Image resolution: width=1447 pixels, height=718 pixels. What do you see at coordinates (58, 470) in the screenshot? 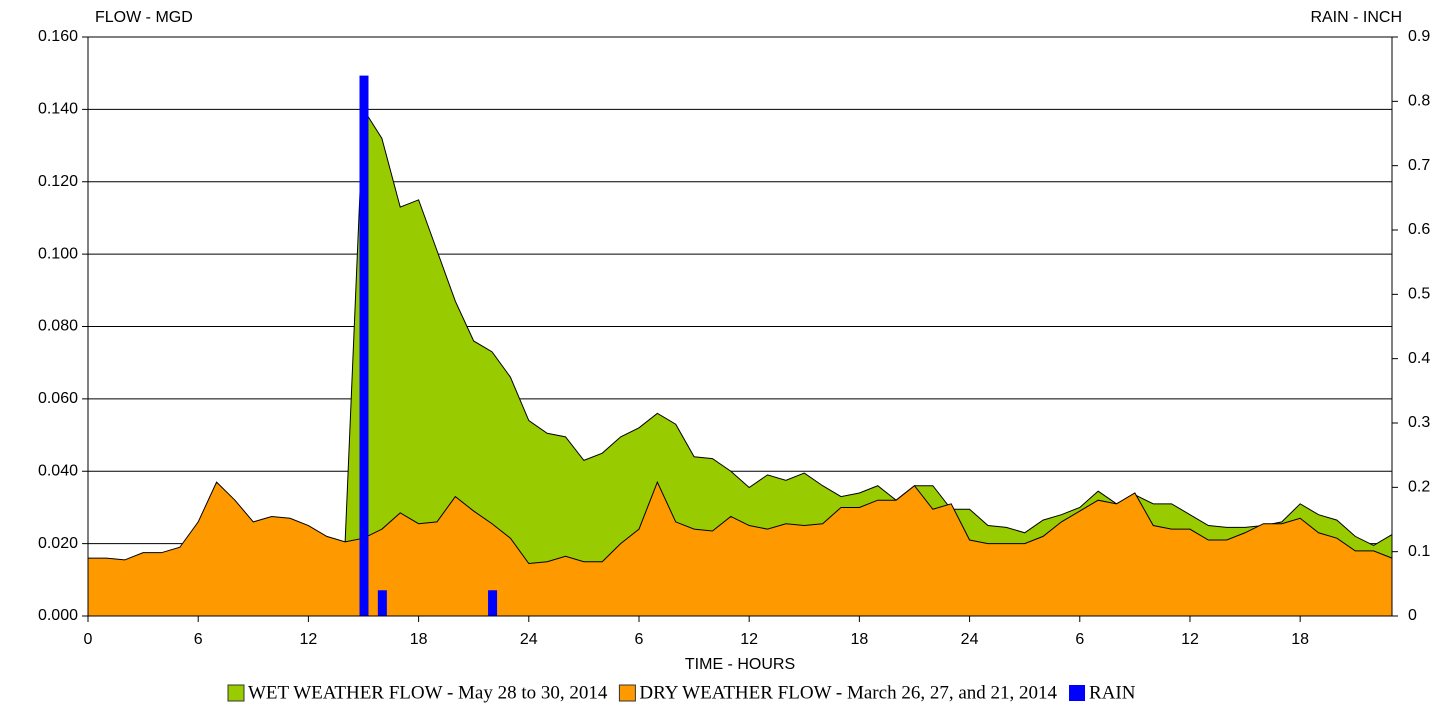
I see `y-tick-label: 0.040` at bounding box center [58, 470].